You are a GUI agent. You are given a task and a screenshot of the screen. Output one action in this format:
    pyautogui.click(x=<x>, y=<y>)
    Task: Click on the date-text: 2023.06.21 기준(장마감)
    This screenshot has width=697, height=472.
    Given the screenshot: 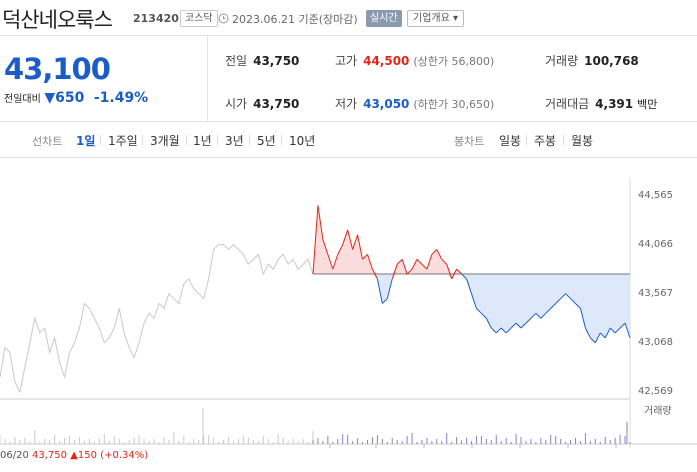 What is the action you would take?
    pyautogui.click(x=295, y=19)
    